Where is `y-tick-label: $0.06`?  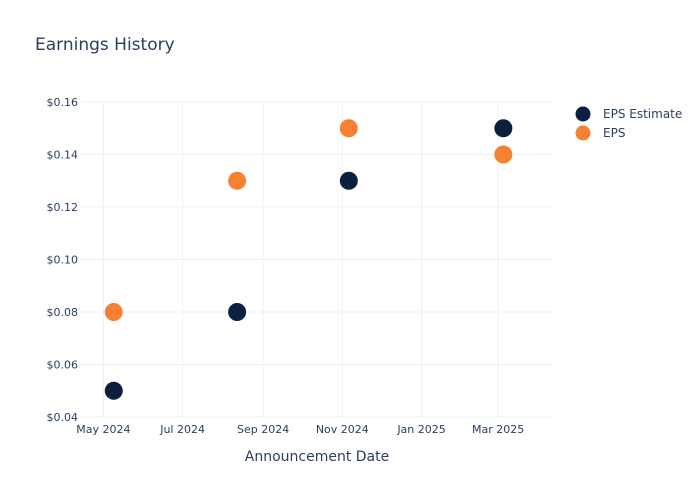
y-tick-label: $0.06 is located at coordinates (63, 365).